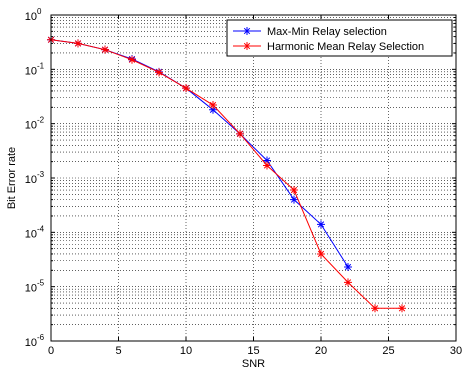  I want to click on y-tick-exponent: -6, so click(41, 337).